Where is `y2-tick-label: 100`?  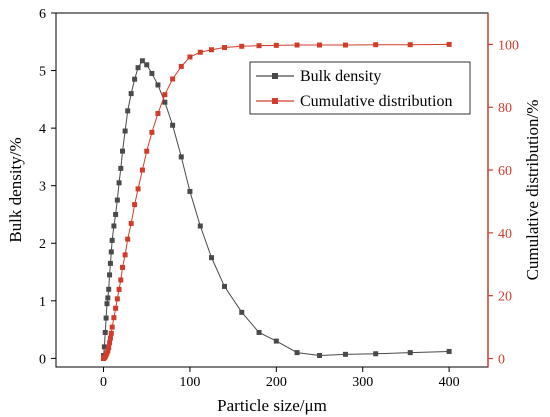 y2-tick-label: 100 is located at coordinates (508, 45).